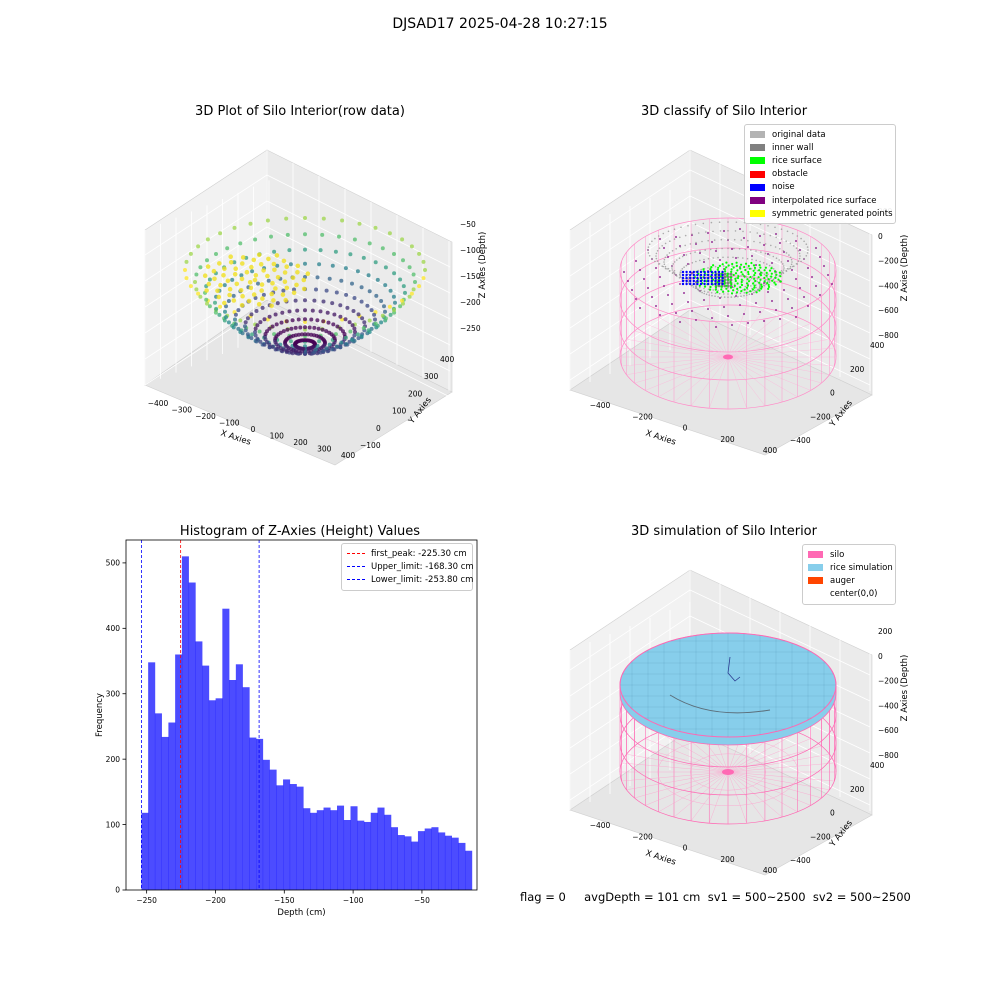  I want to click on legend-label: rice simulation, so click(861, 567).